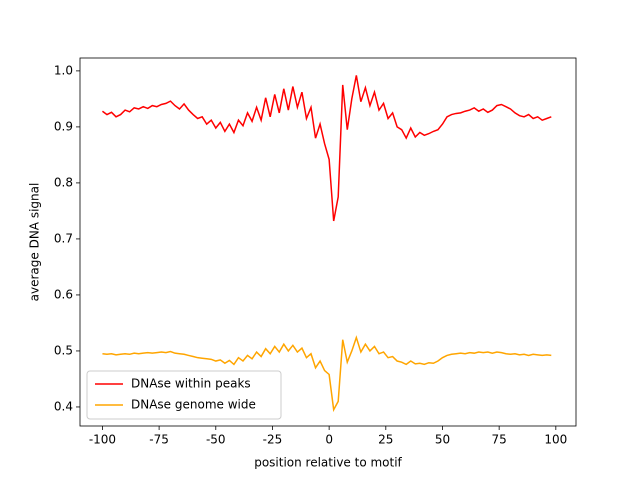  What do you see at coordinates (273, 440) in the screenshot?
I see `x-tick-label: -25` at bounding box center [273, 440].